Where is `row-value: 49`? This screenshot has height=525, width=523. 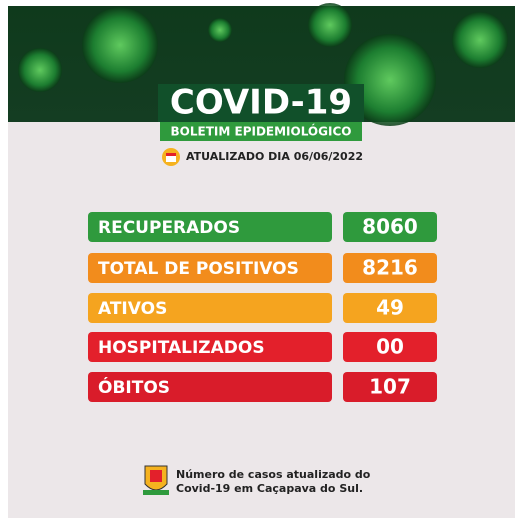 row-value: 49 is located at coordinates (390, 308).